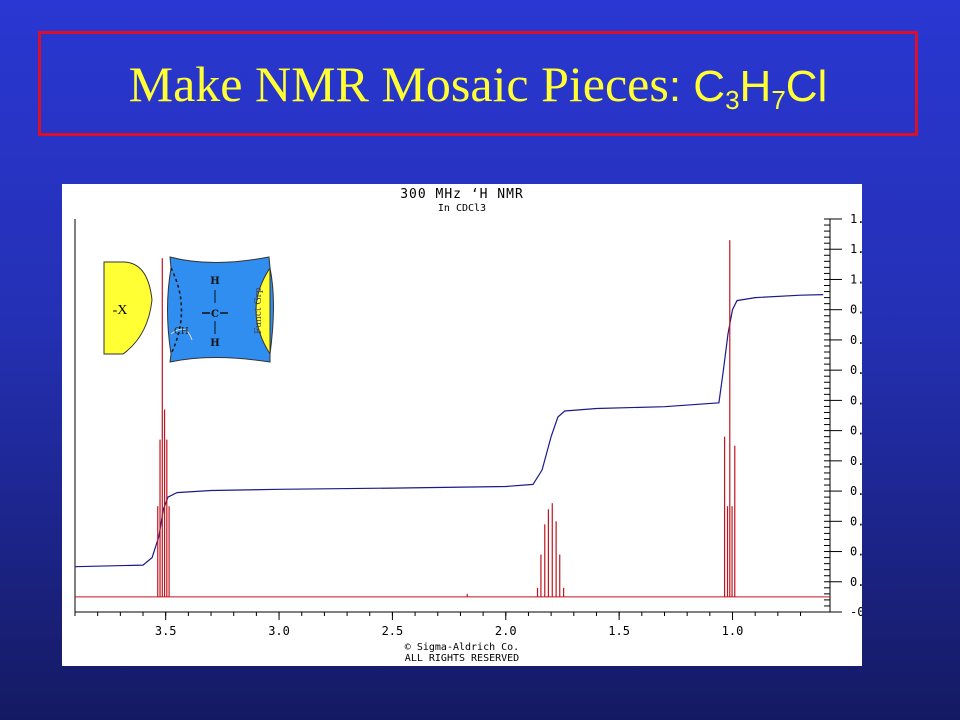 The image size is (960, 720). I want to click on x-tick-label: 2.5, so click(393, 631).